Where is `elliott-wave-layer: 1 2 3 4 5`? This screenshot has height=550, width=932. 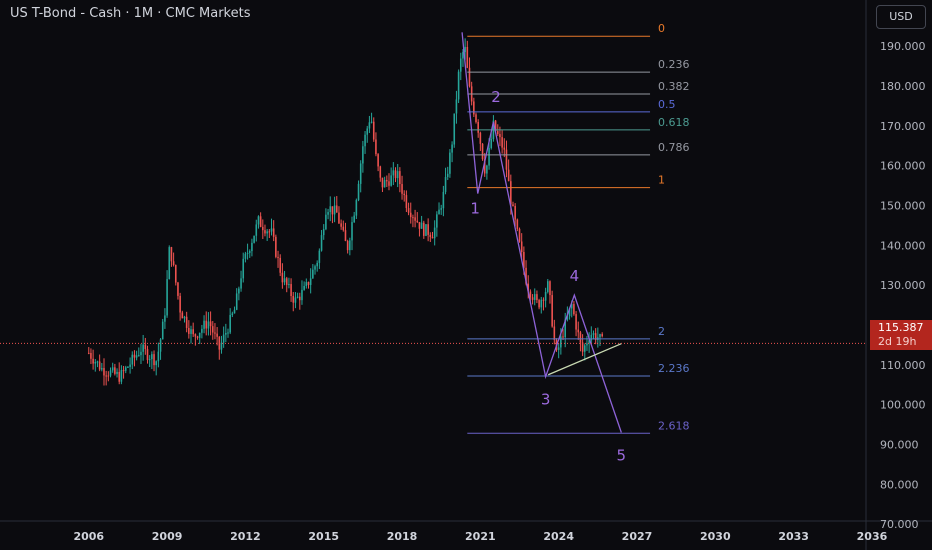
elliott-wave-layer: 1 2 3 4 5 is located at coordinates (543, 248).